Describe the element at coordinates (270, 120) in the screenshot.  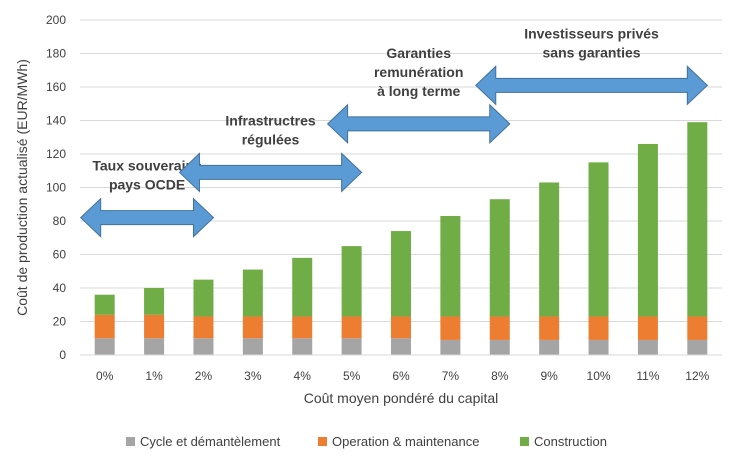
I see `annotation-text: Infrastructres` at that location.